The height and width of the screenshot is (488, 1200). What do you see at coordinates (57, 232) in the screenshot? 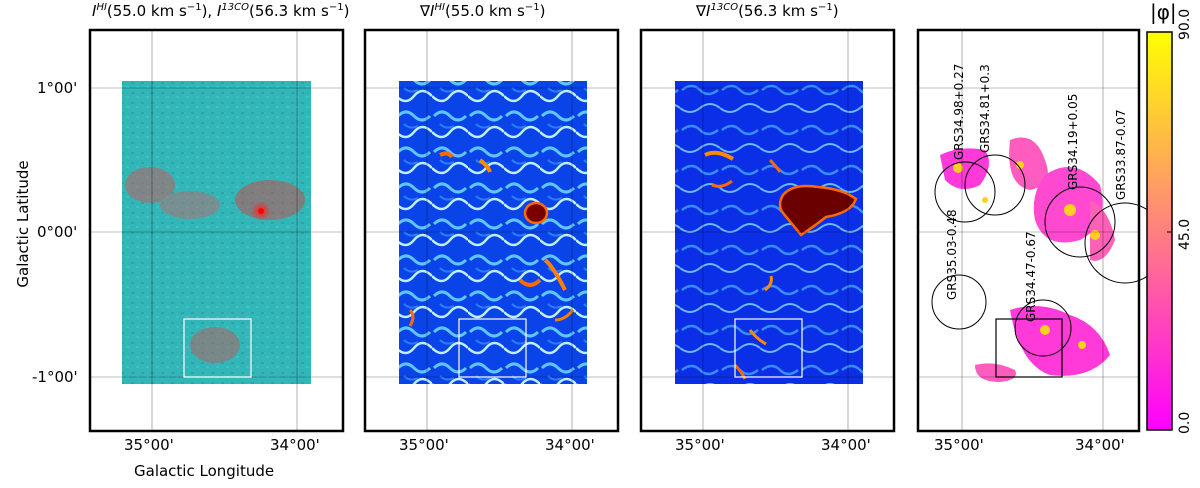
I see `ytick-label: 0°00'` at bounding box center [57, 232].